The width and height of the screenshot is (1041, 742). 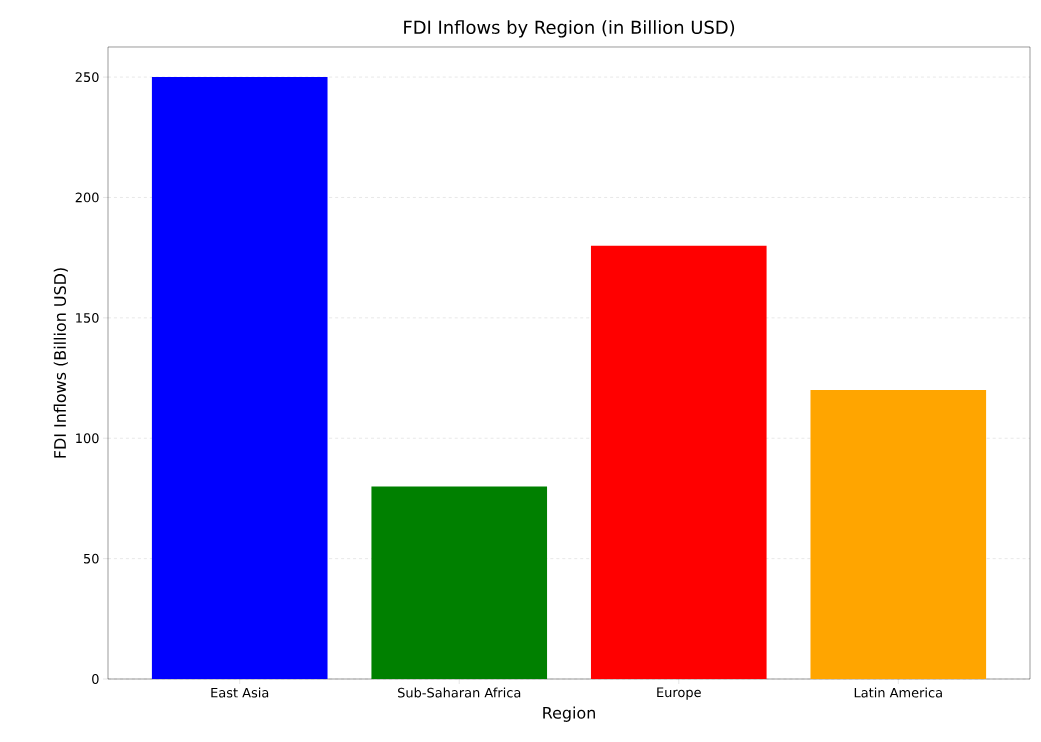 What do you see at coordinates (569, 714) in the screenshot?
I see `x-axis-title: Region` at bounding box center [569, 714].